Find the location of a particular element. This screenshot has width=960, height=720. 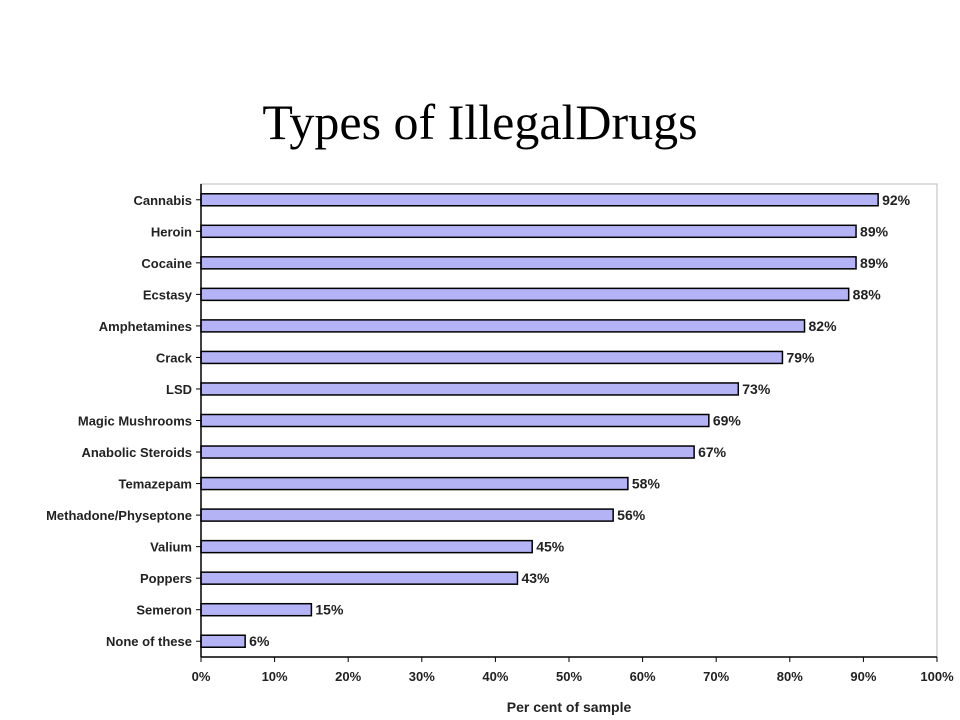

x-tick-label: 20% is located at coordinates (348, 676).